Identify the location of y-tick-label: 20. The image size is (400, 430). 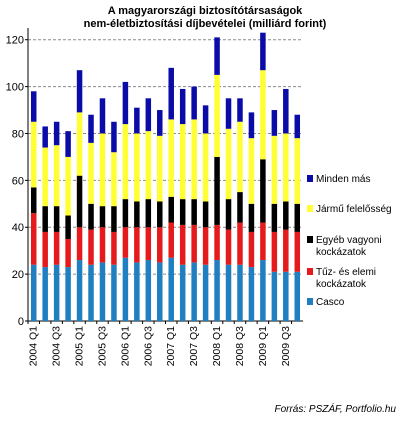
(18, 275).